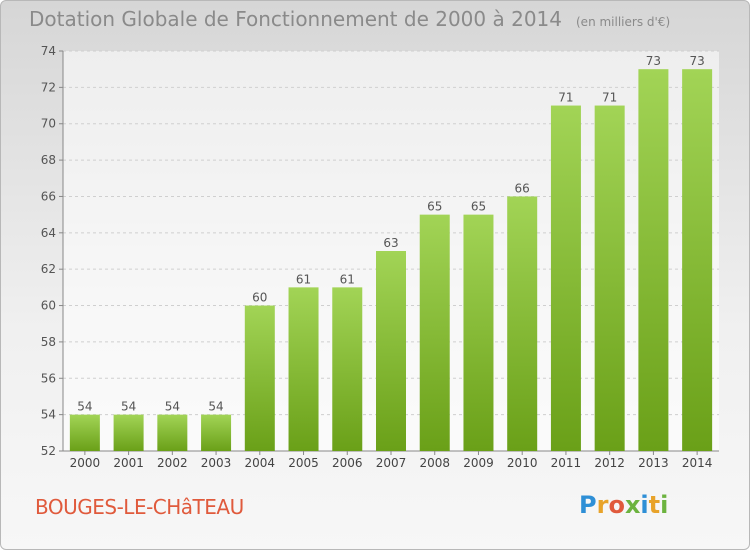 This screenshot has height=550, width=750. I want to click on x-tick-label: 2009, so click(478, 463).